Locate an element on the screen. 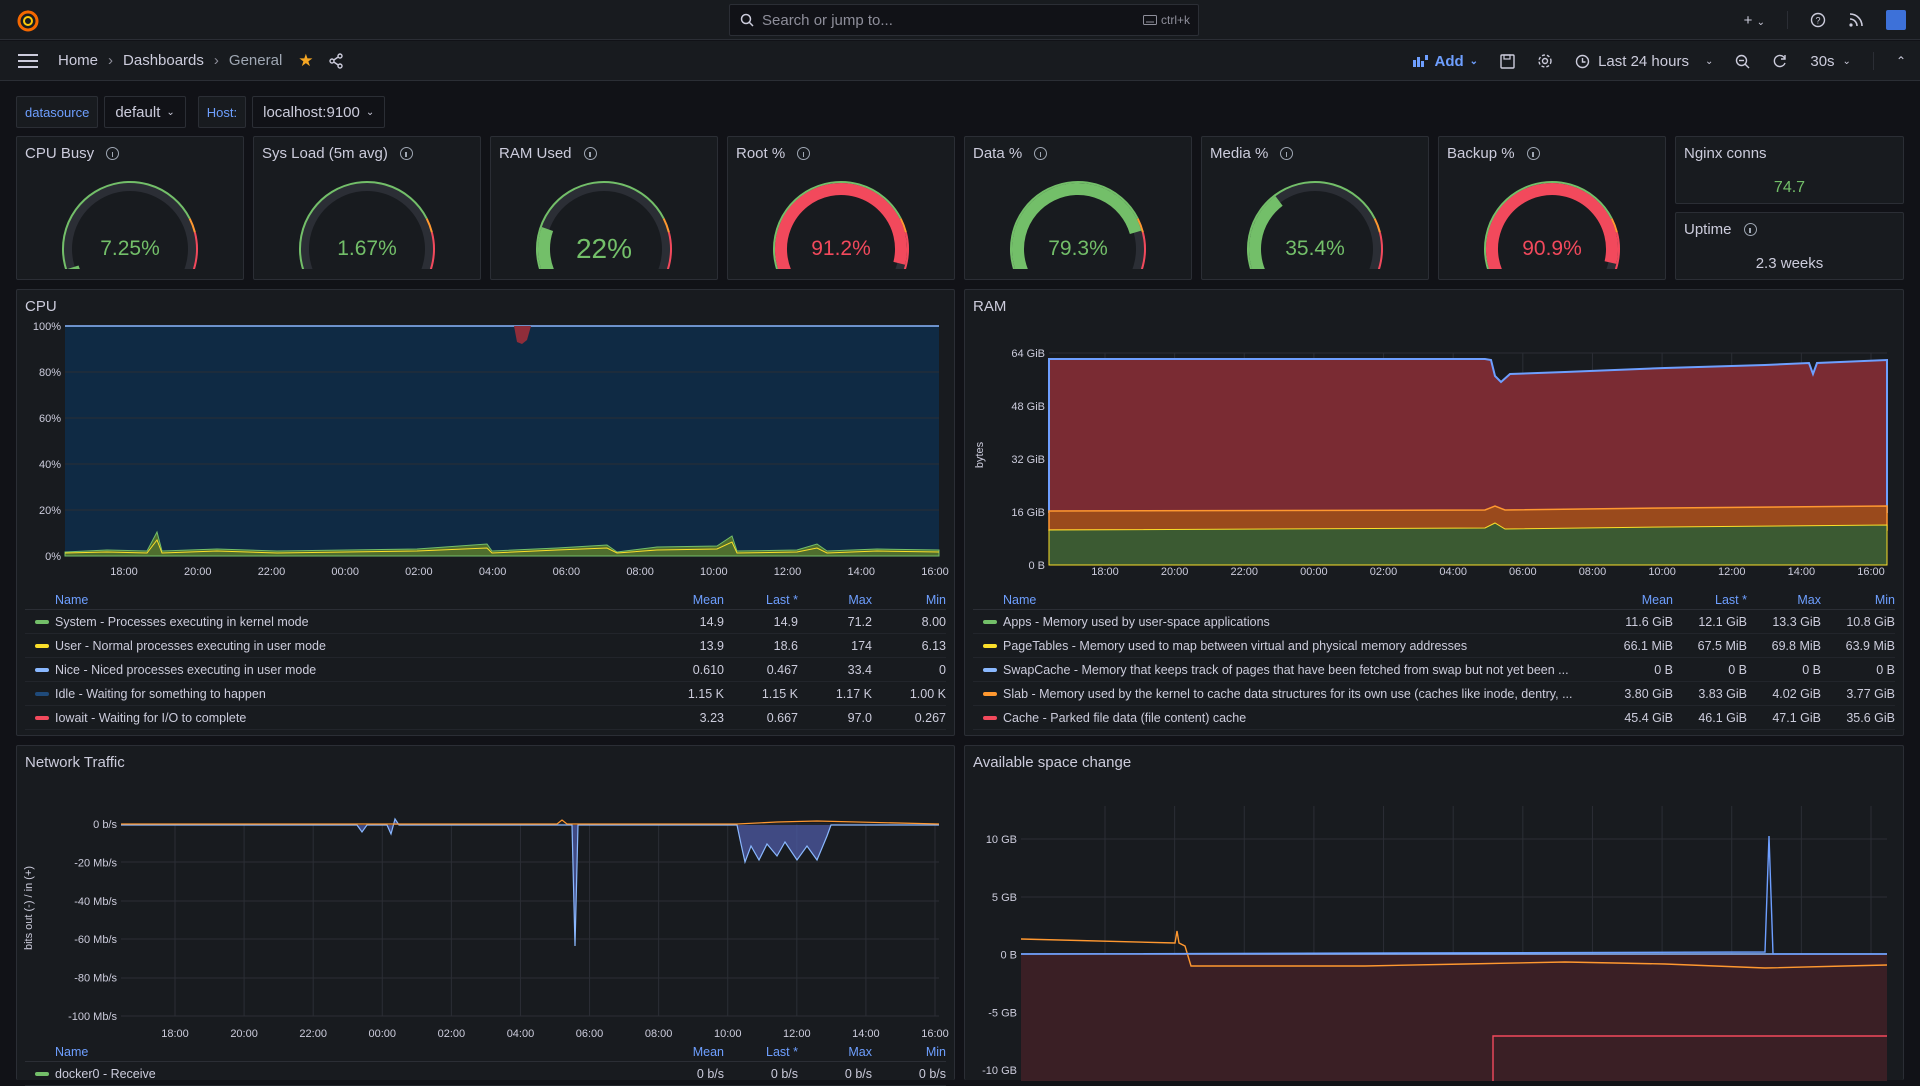 Image resolution: width=1920 pixels, height=1086 pixels. save-icon is located at coordinates (1507, 61).